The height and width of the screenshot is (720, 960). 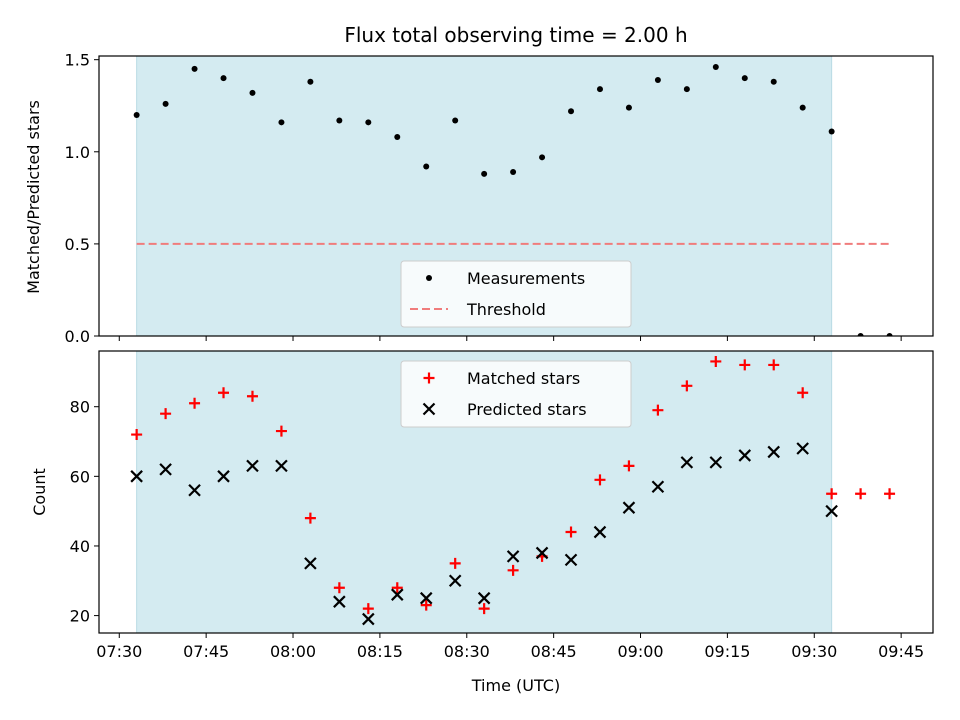 I want to click on legend-label: Predicted stars, so click(x=527, y=409).